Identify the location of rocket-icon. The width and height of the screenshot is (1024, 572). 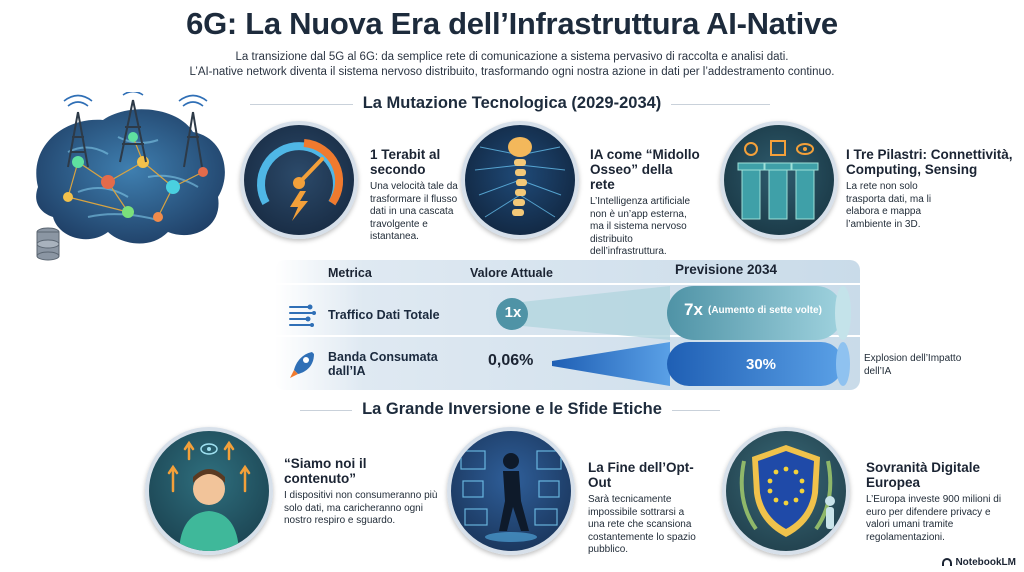
(302, 365).